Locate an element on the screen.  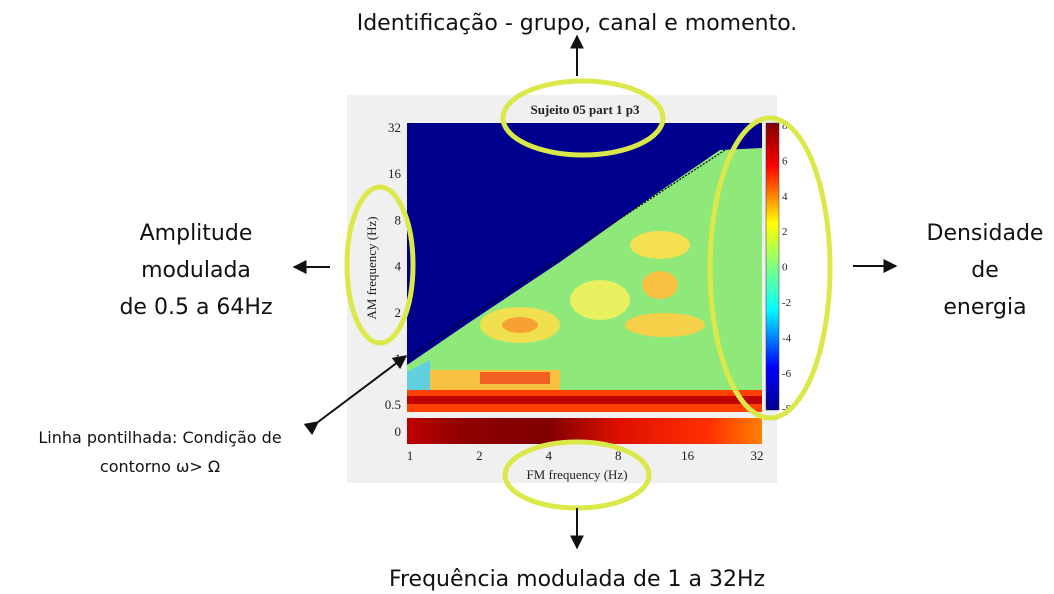
y-tick-label: 16 is located at coordinates (395, 173).